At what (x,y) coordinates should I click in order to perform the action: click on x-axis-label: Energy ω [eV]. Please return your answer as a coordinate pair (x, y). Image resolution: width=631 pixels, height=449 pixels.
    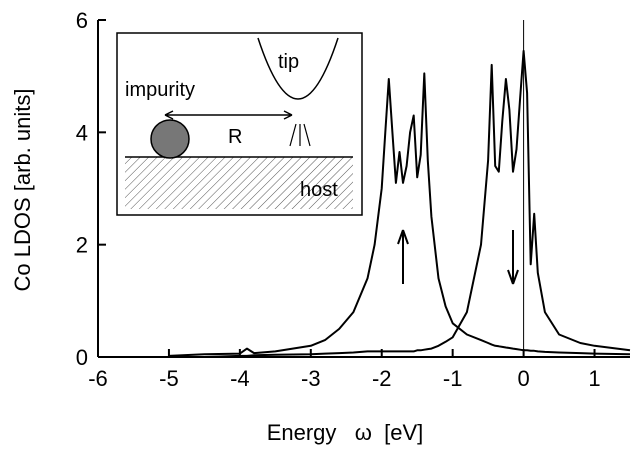
    Looking at the image, I should click on (345, 432).